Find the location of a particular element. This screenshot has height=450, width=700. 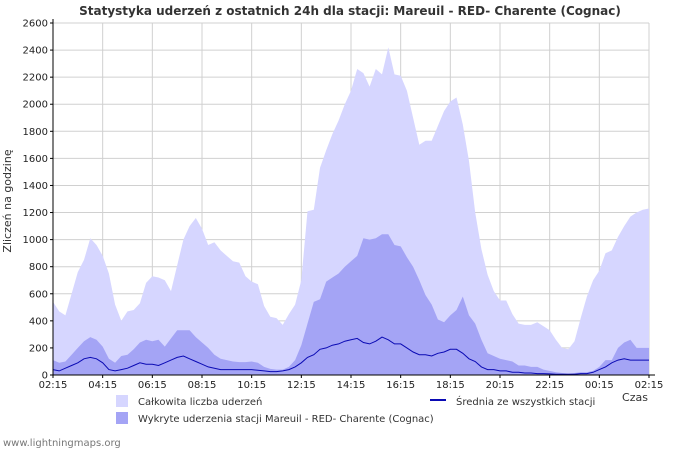

legend-label-average: Średnia ze wszystkich stacji is located at coordinates (525, 401).